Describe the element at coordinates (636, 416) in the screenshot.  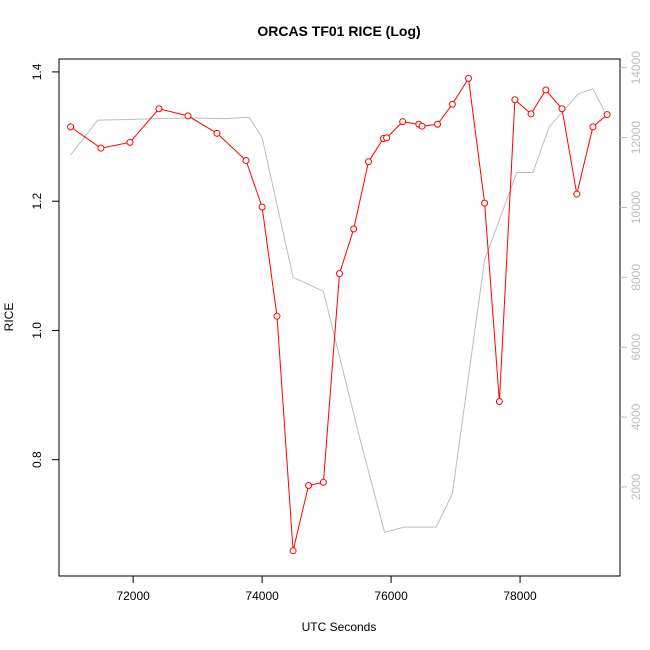
I see `y2-tick-label: 4000` at that location.